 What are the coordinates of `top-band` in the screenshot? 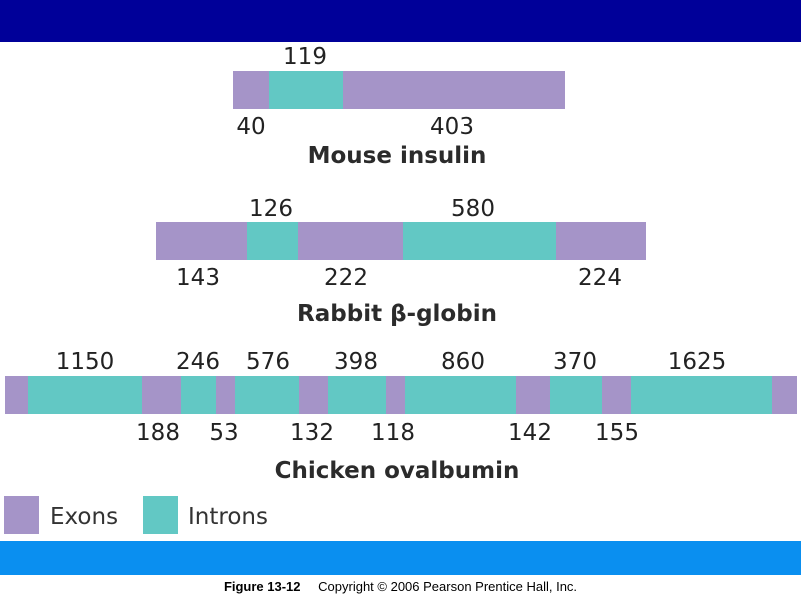 It's located at (400, 21).